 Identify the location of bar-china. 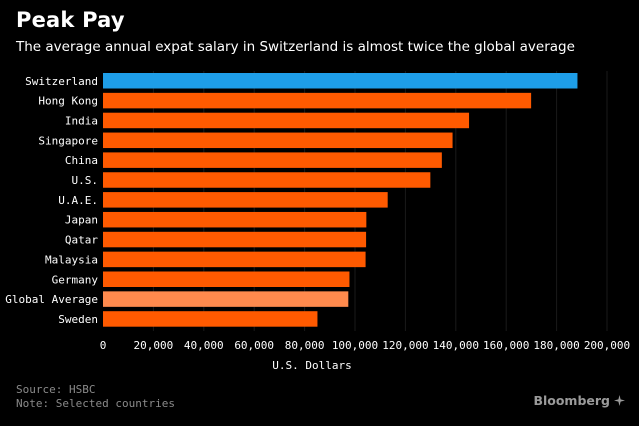
(272, 160).